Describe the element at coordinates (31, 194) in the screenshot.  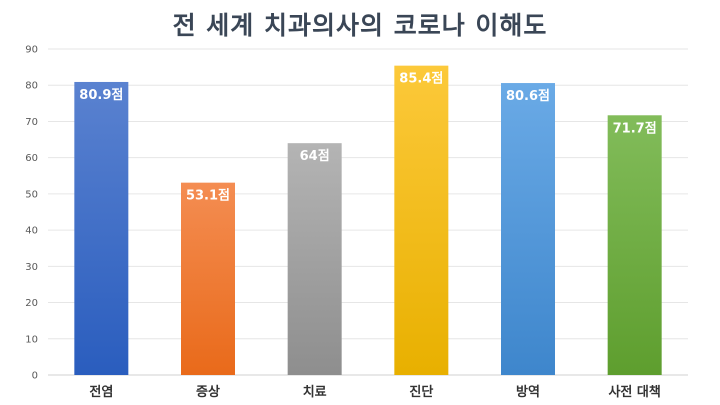
I see `y-tick-label: 50` at that location.